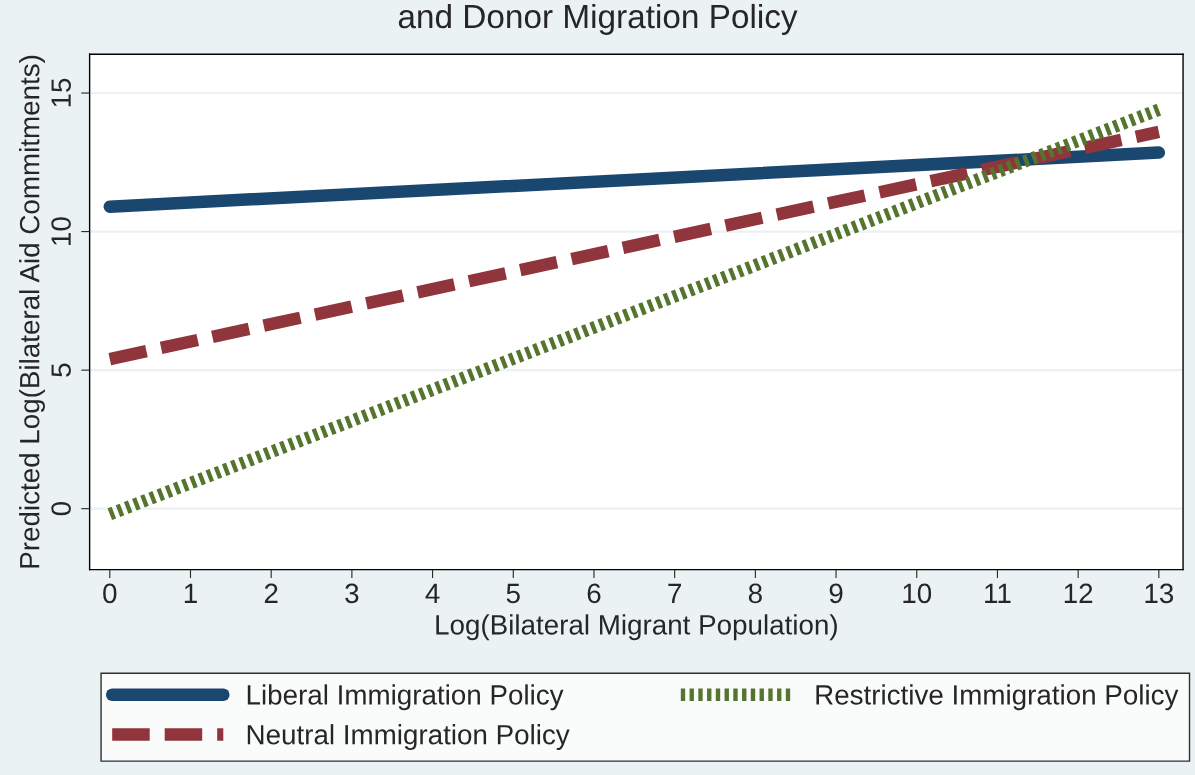  What do you see at coordinates (917, 593) in the screenshot?
I see `x-tick-label: 10` at bounding box center [917, 593].